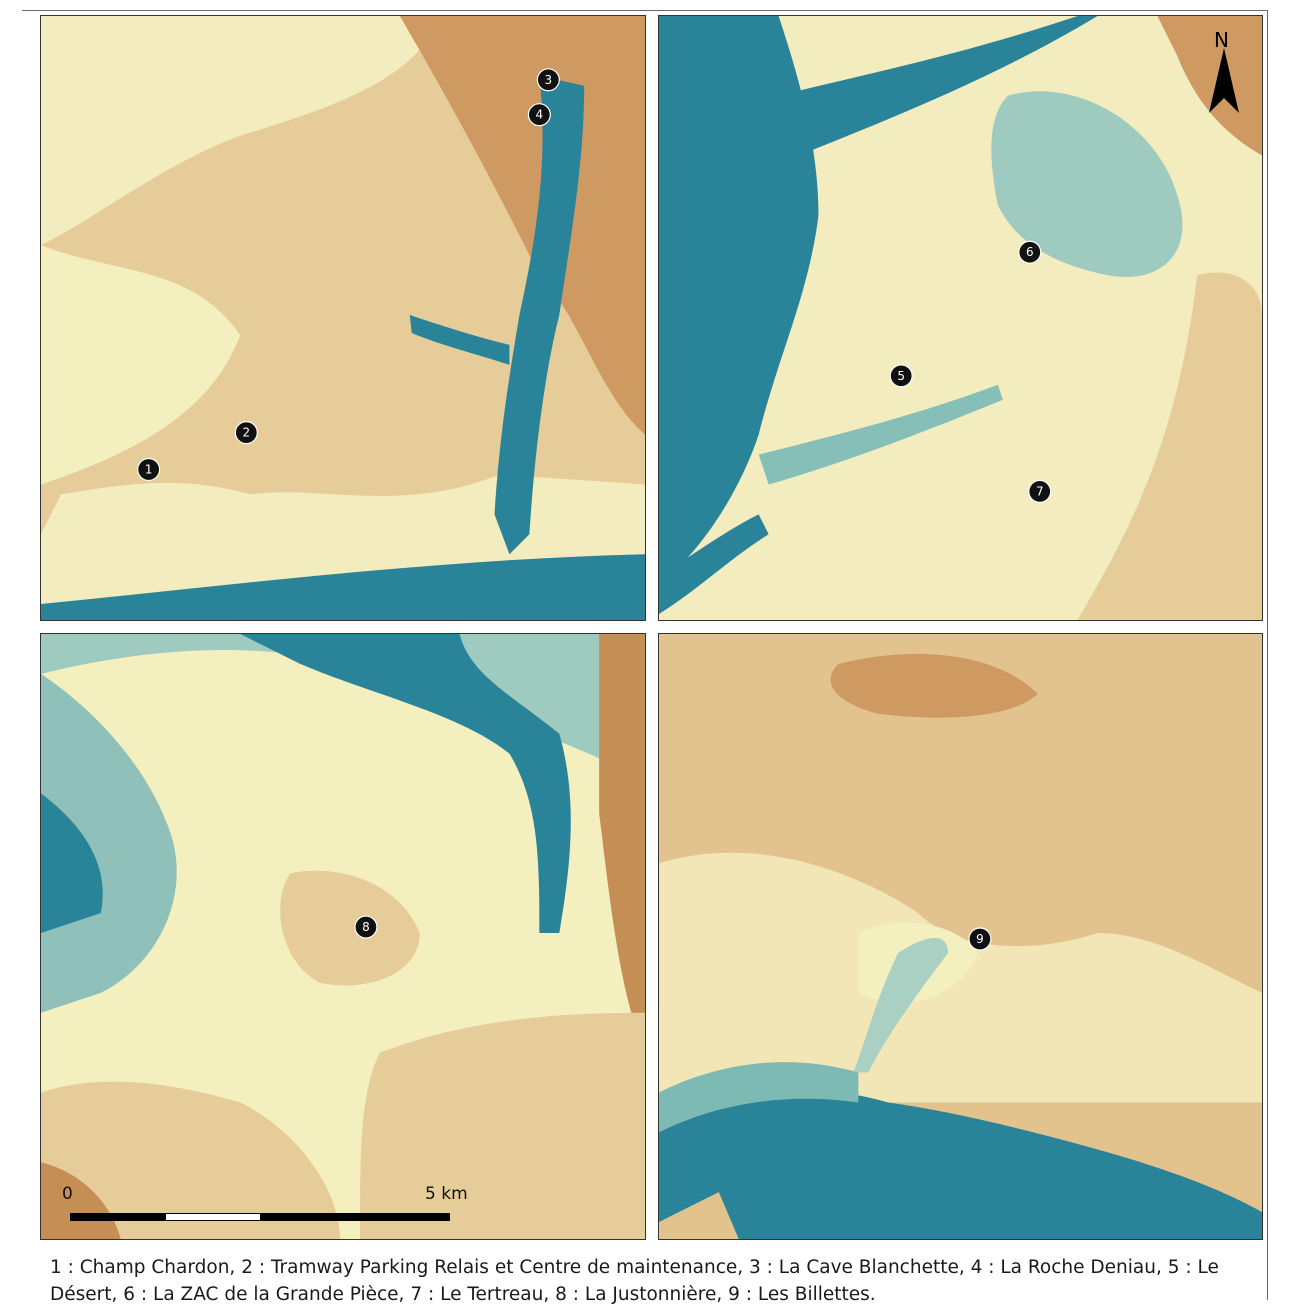 The image size is (1291, 1309). I want to click on svg-text: 4, so click(540, 115).